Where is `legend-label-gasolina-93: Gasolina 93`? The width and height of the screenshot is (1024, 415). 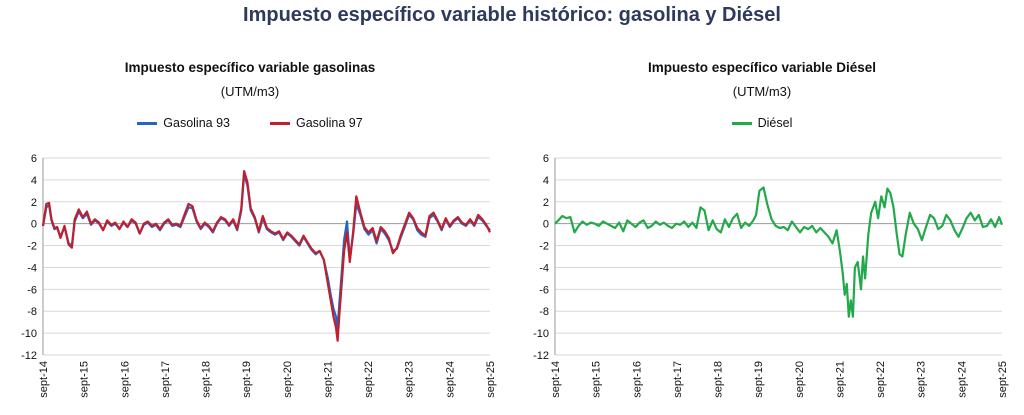
legend-label-gasolina-93: Gasolina 93 is located at coordinates (196, 123).